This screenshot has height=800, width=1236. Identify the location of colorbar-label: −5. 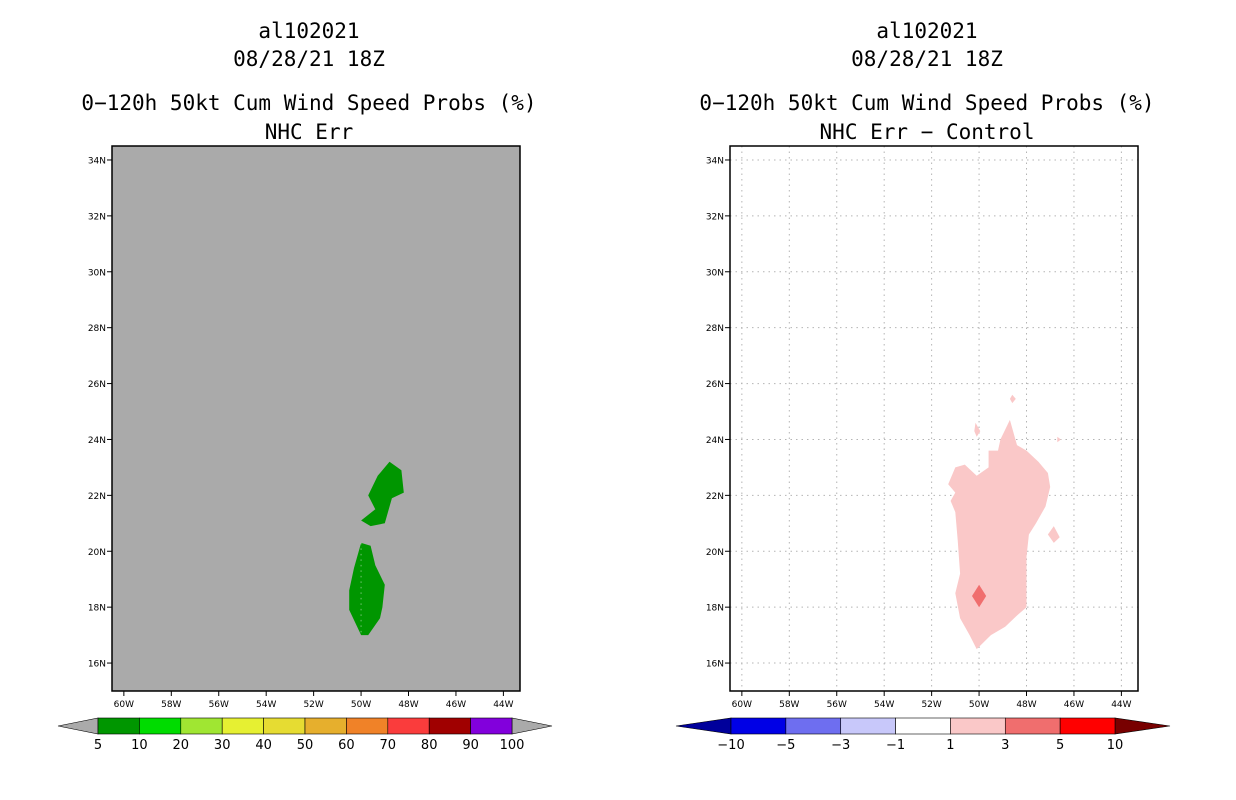
(785, 745).